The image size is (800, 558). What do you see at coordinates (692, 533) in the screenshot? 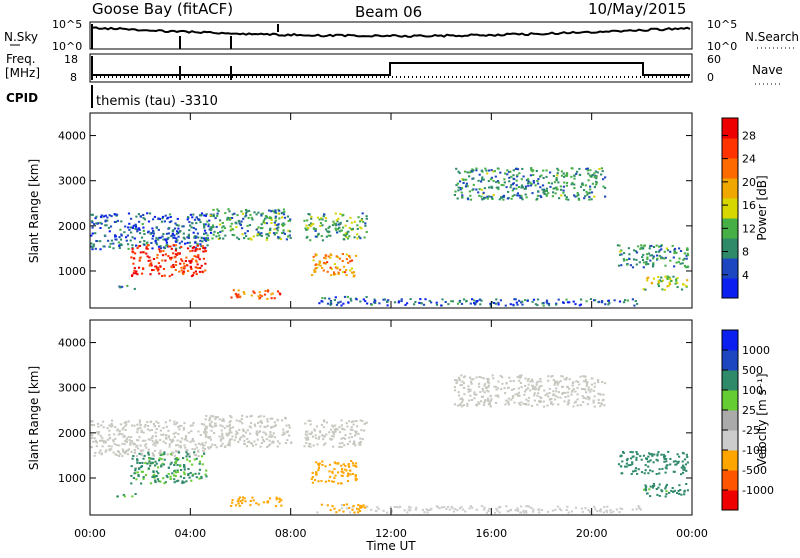
I see `x-tick-label: 00:00` at bounding box center [692, 533].